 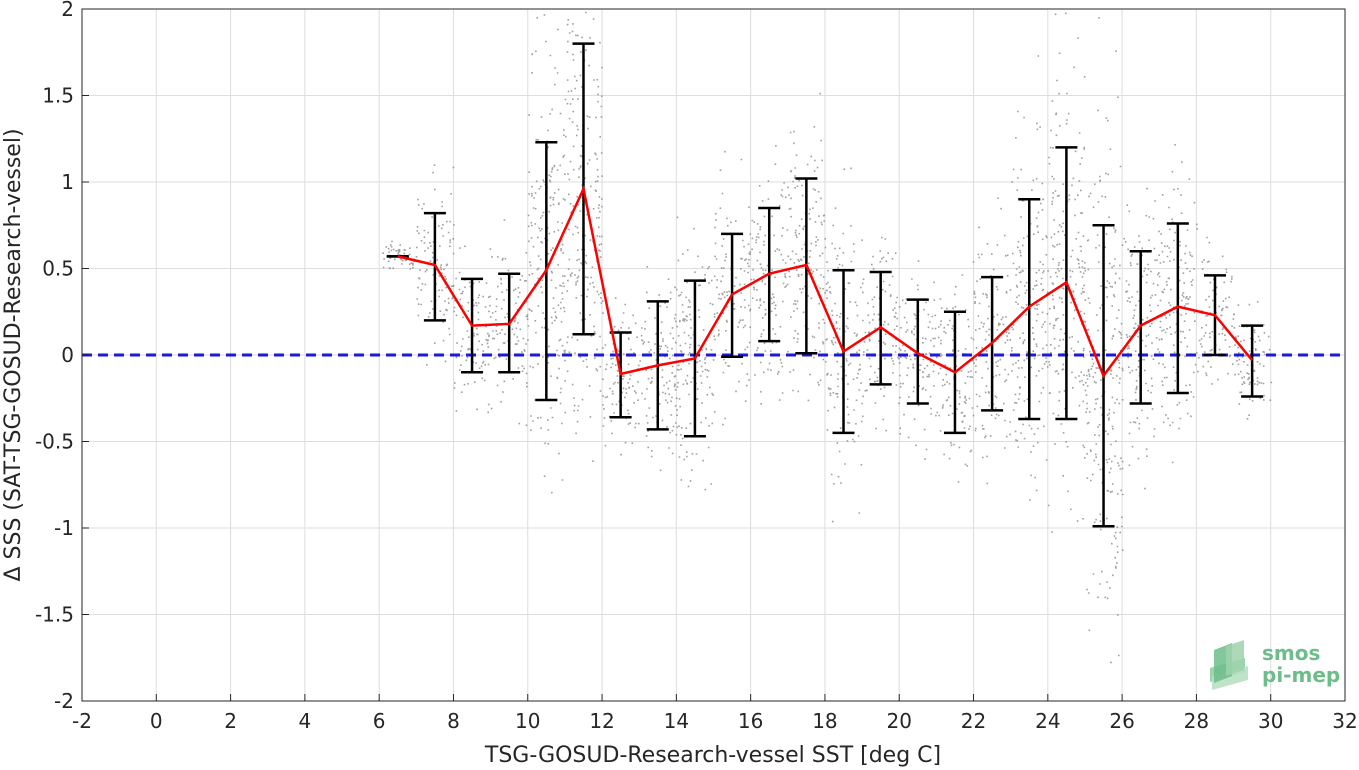 I want to click on y-axis-ticks: -2 -1.5 -1 -0.5 0 0.5 1 1.5 2, so click(x=62, y=356).